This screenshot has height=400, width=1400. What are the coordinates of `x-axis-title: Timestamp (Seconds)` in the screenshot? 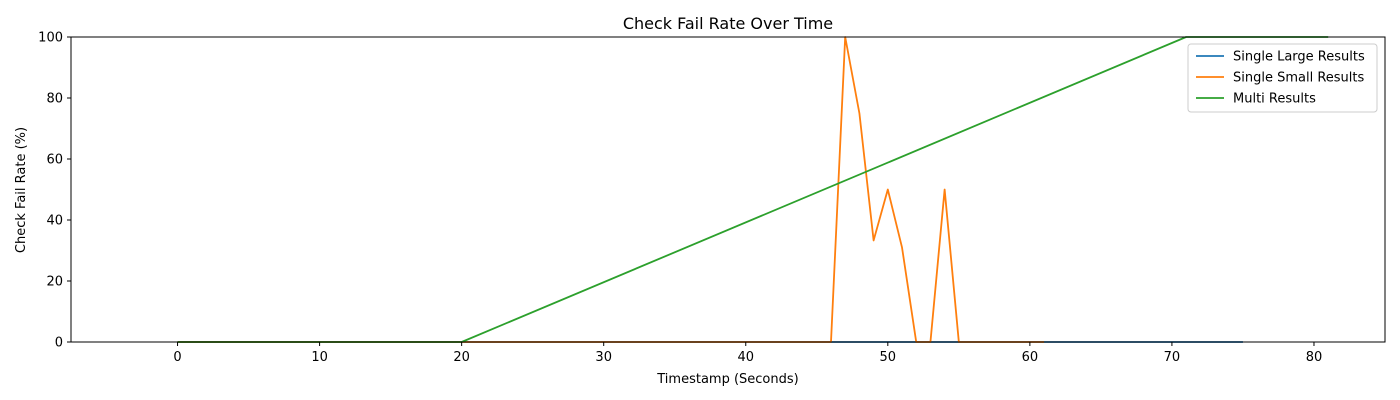 It's located at (727, 379).